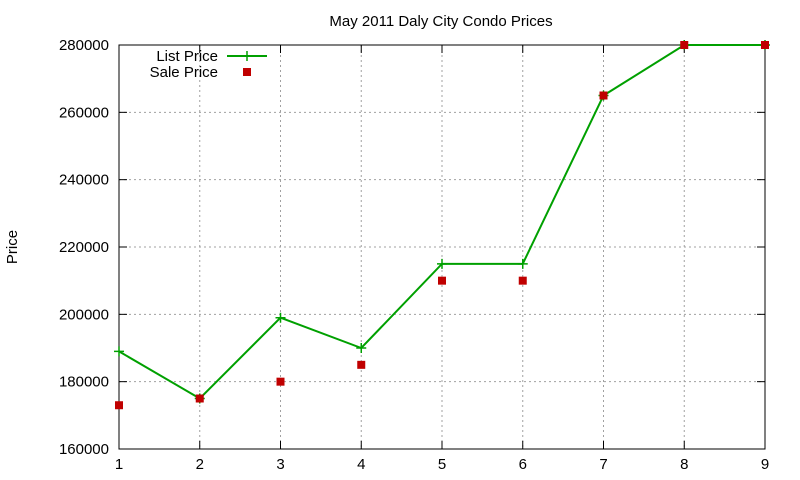 The width and height of the screenshot is (800, 480). What do you see at coordinates (84, 382) in the screenshot?
I see `y-tick-label: 180000` at bounding box center [84, 382].